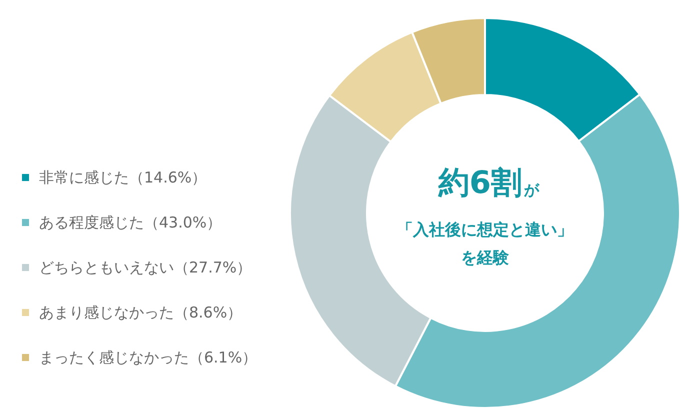 This screenshot has width=700, height=420. Describe the element at coordinates (130, 223) in the screenshot. I see `legend-label: ある程度感じた（43.0%）` at that location.